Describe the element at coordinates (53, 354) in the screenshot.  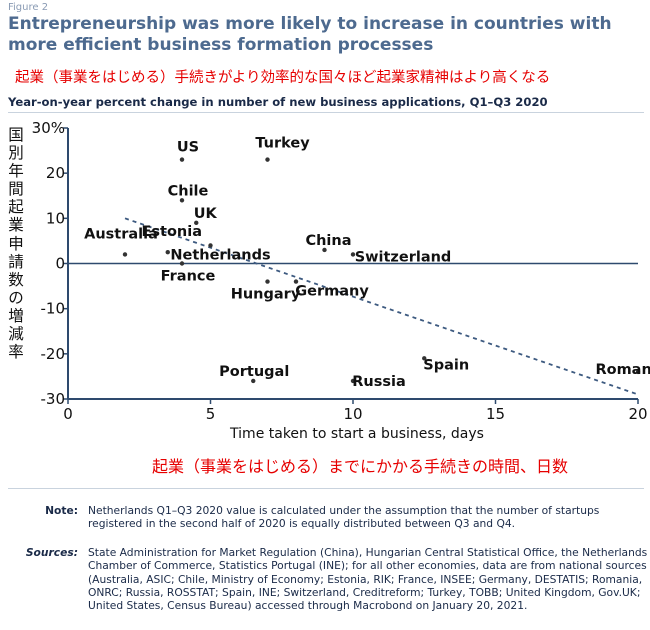
I see `y-tick-label: -20` at that location.